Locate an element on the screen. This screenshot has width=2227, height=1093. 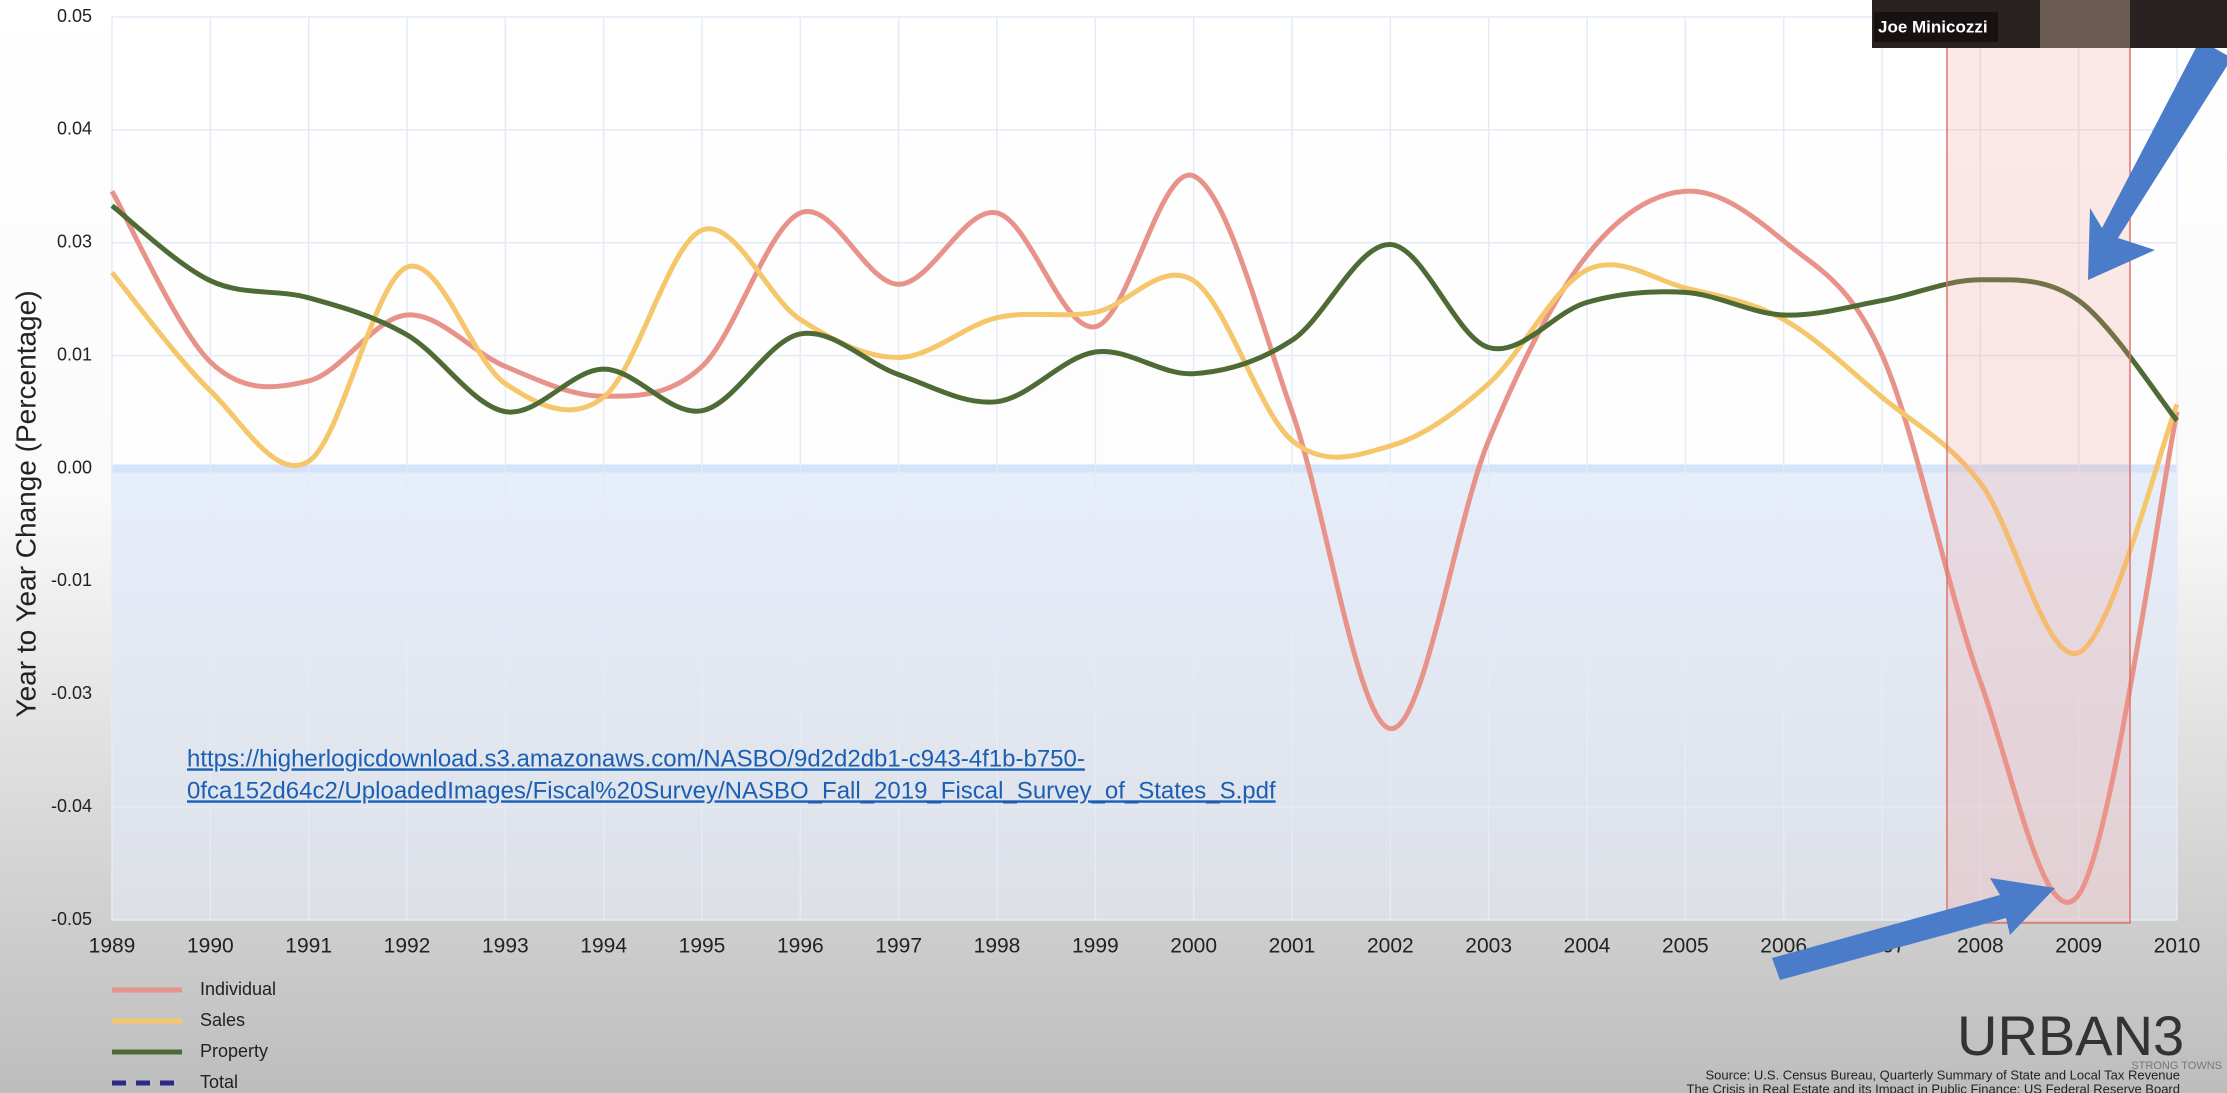
y-tick-label: -0.01 is located at coordinates (71, 580).